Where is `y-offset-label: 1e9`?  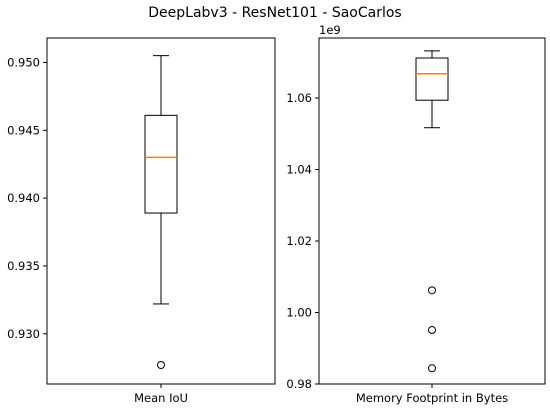
y-offset-label: 1e9 is located at coordinates (330, 30).